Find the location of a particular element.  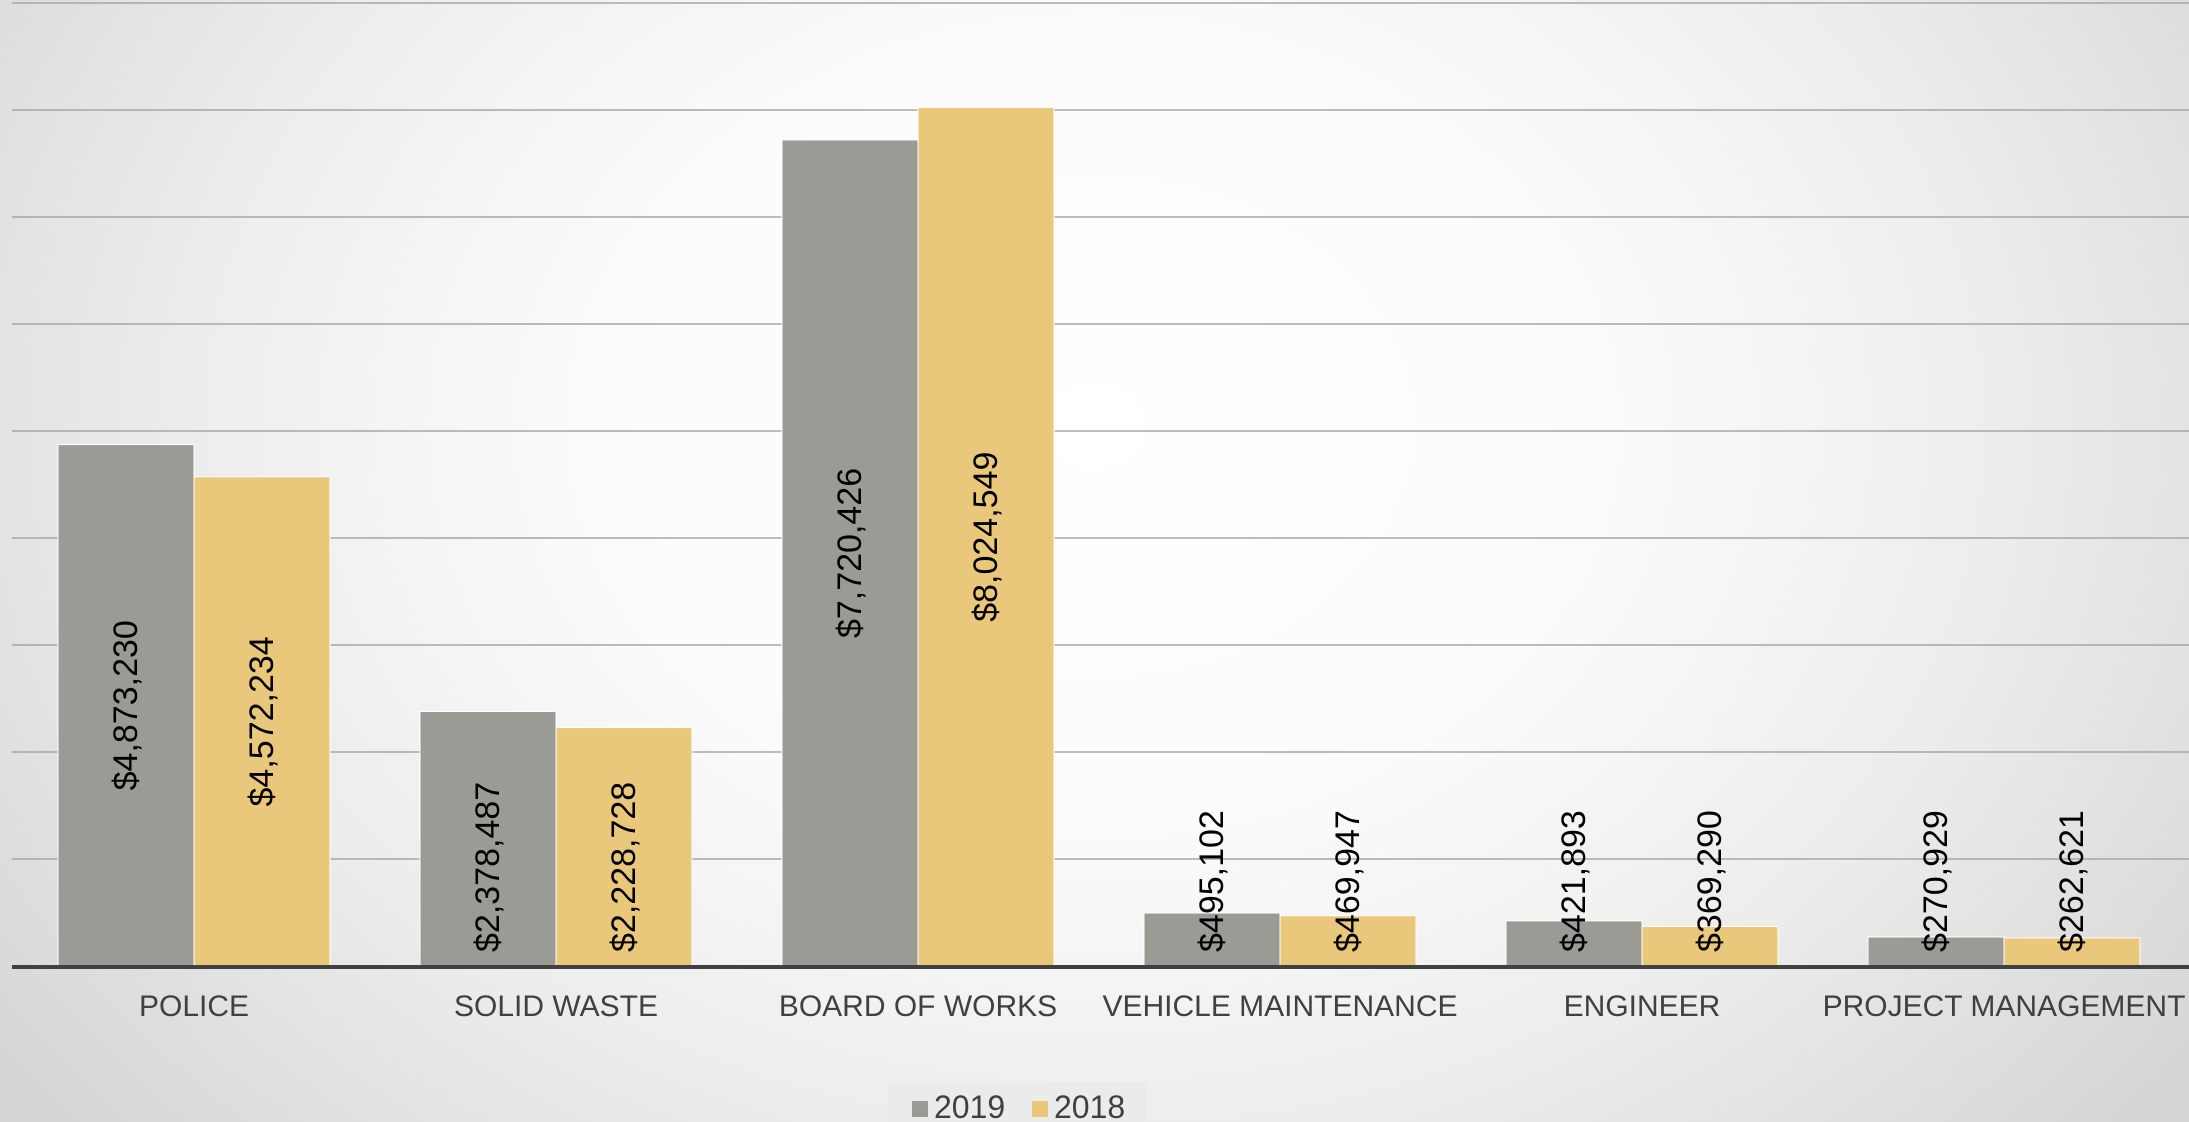

data-label: $4,873,230 is located at coordinates (126, 705).